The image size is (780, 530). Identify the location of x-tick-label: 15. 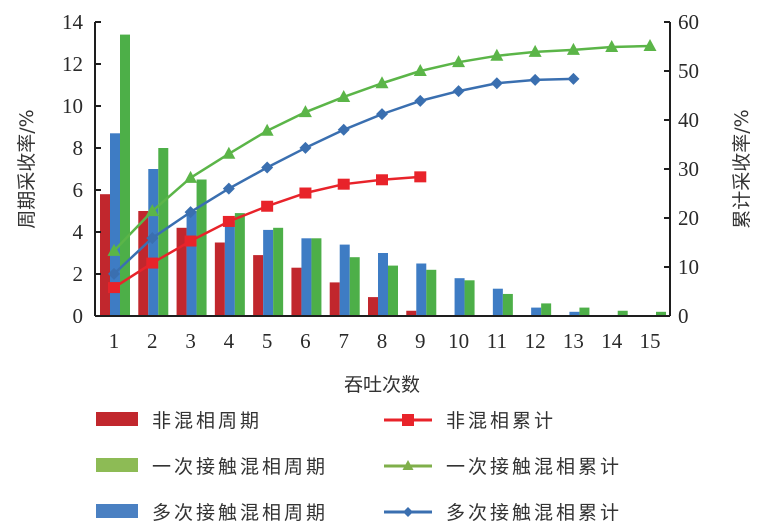
(650, 341).